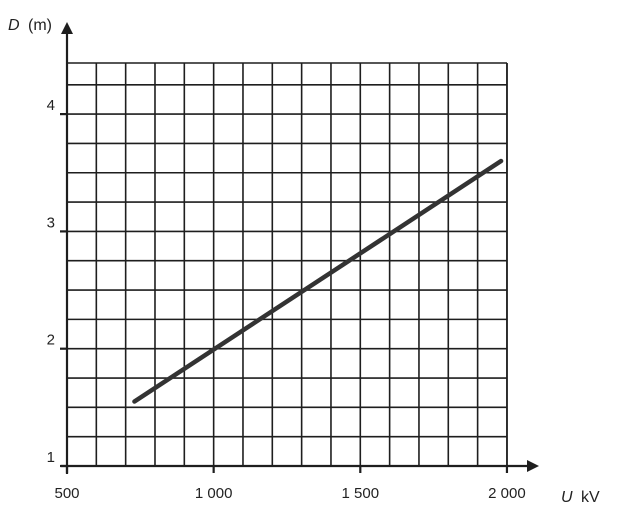  Describe the element at coordinates (507, 493) in the screenshot. I see `x-tick-label: 2 000` at that location.